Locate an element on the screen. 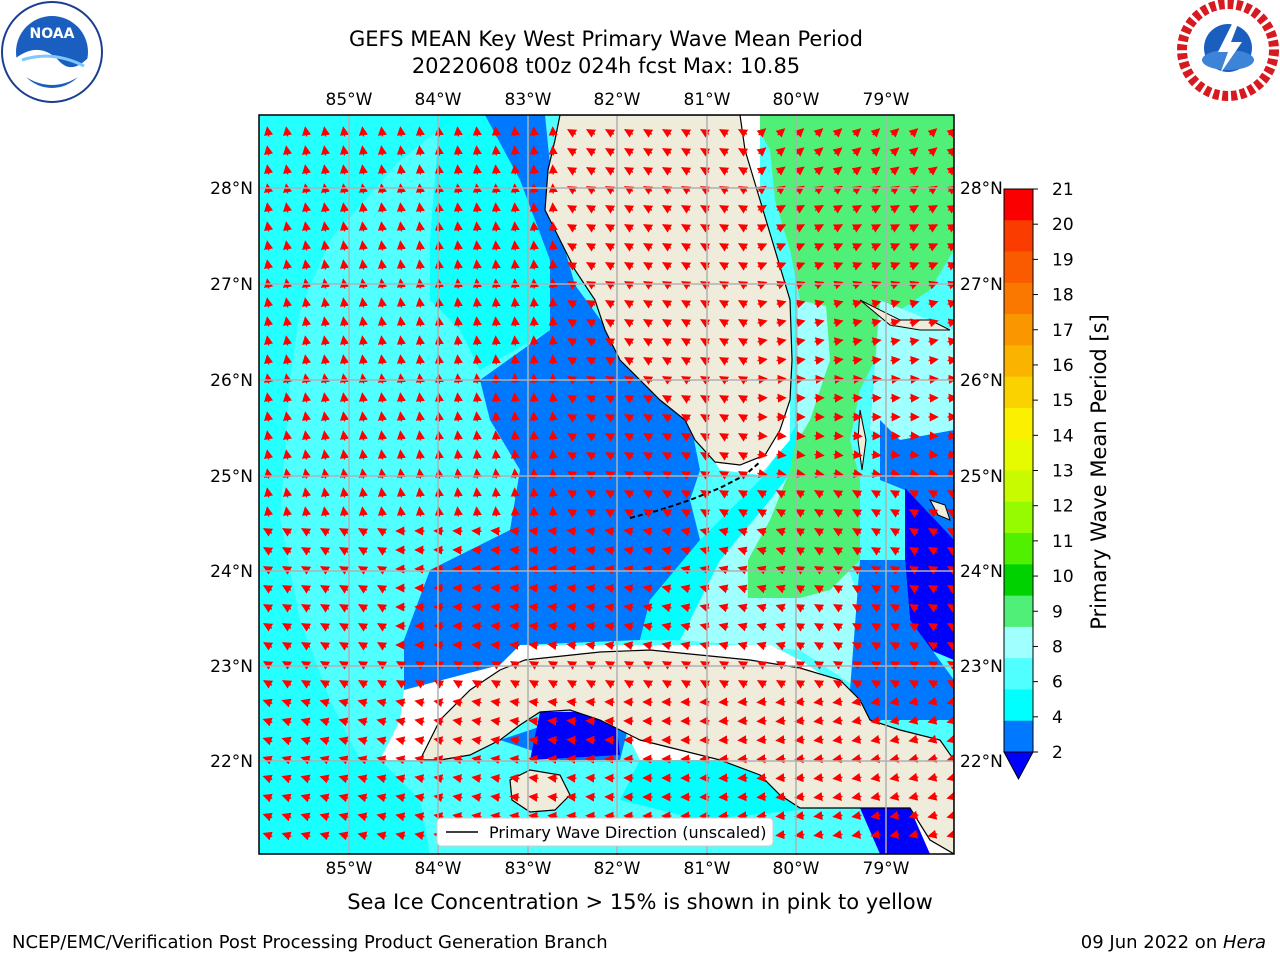 This screenshot has height=960, width=1280. noaa-logo-icon: NOAA is located at coordinates (52, 52).